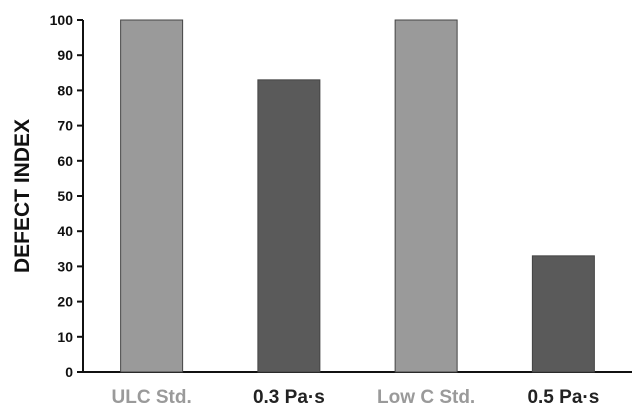 This screenshot has height=412, width=637. I want to click on y-tick-label: 30, so click(65, 266).